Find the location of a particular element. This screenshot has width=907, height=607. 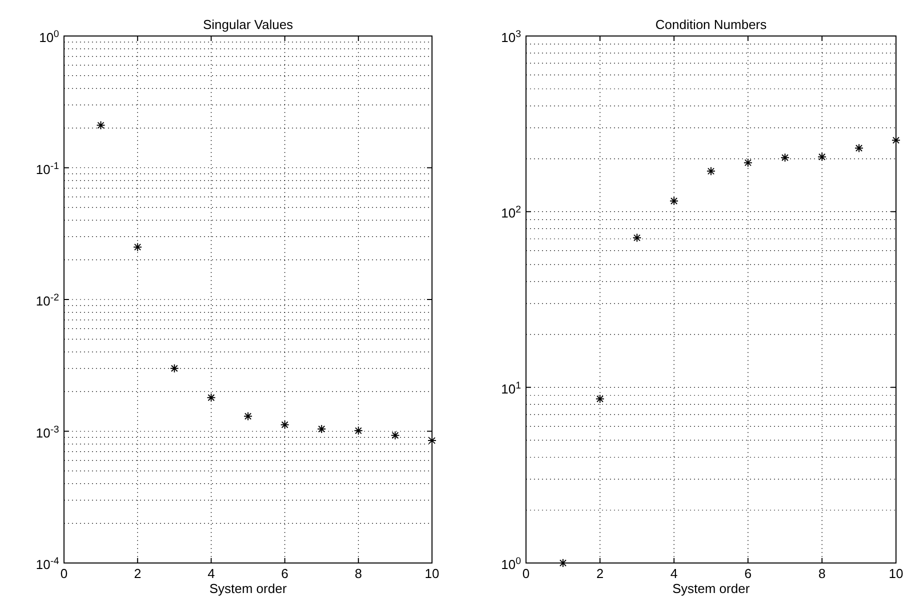

y-tick-label: 10$^{1}$ is located at coordinates (511, 388).